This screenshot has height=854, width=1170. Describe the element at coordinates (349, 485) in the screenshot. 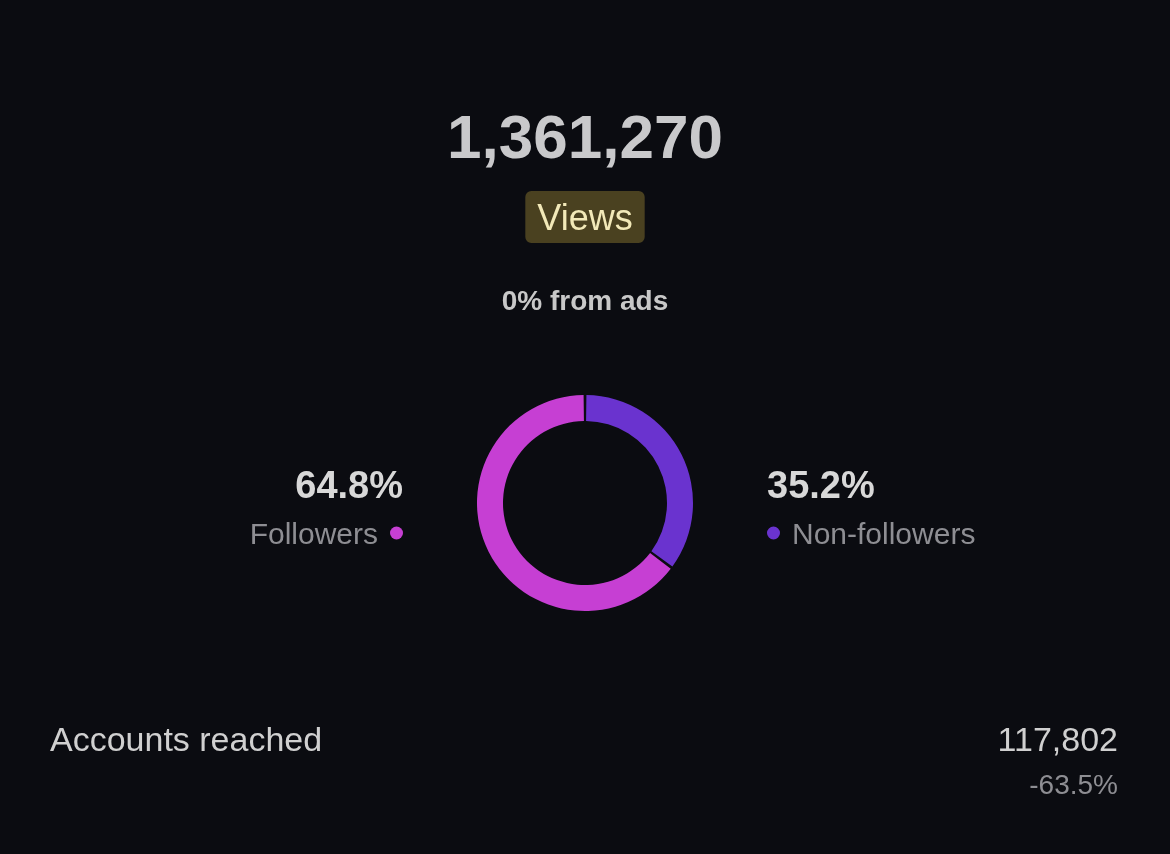

I see `data-label: 64.8%` at that location.